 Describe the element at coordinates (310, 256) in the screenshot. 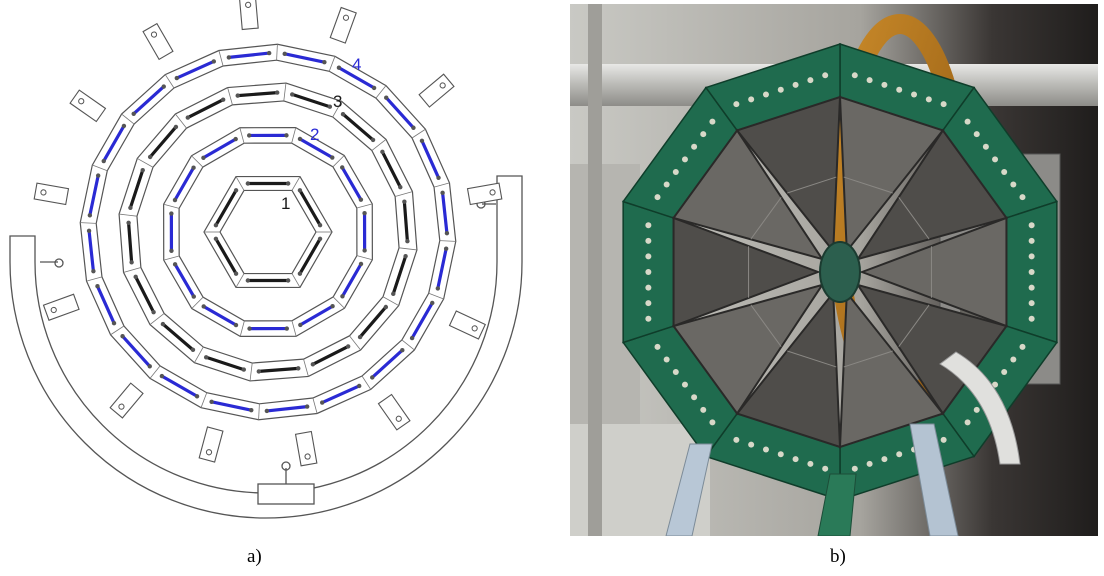

I see `layer-1-ladder` at that location.